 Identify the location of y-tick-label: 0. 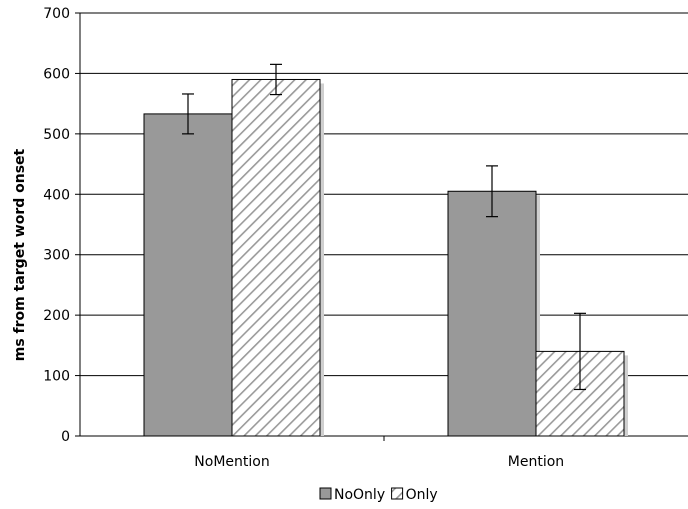
(65, 437).